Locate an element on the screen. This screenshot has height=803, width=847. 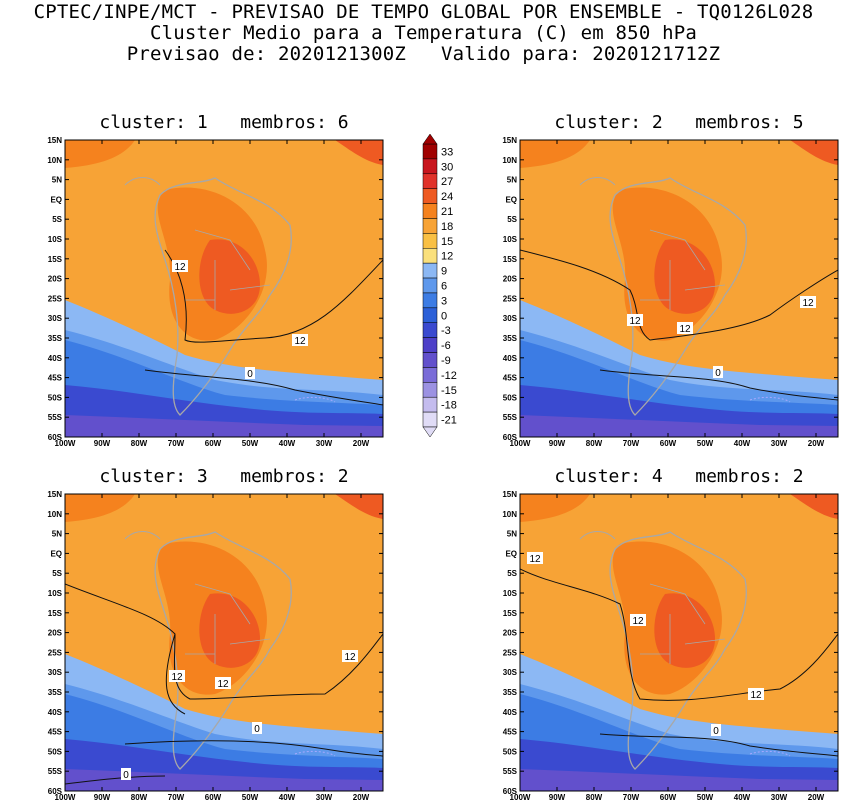
colorbar-label: 15 is located at coordinates (447, 242).